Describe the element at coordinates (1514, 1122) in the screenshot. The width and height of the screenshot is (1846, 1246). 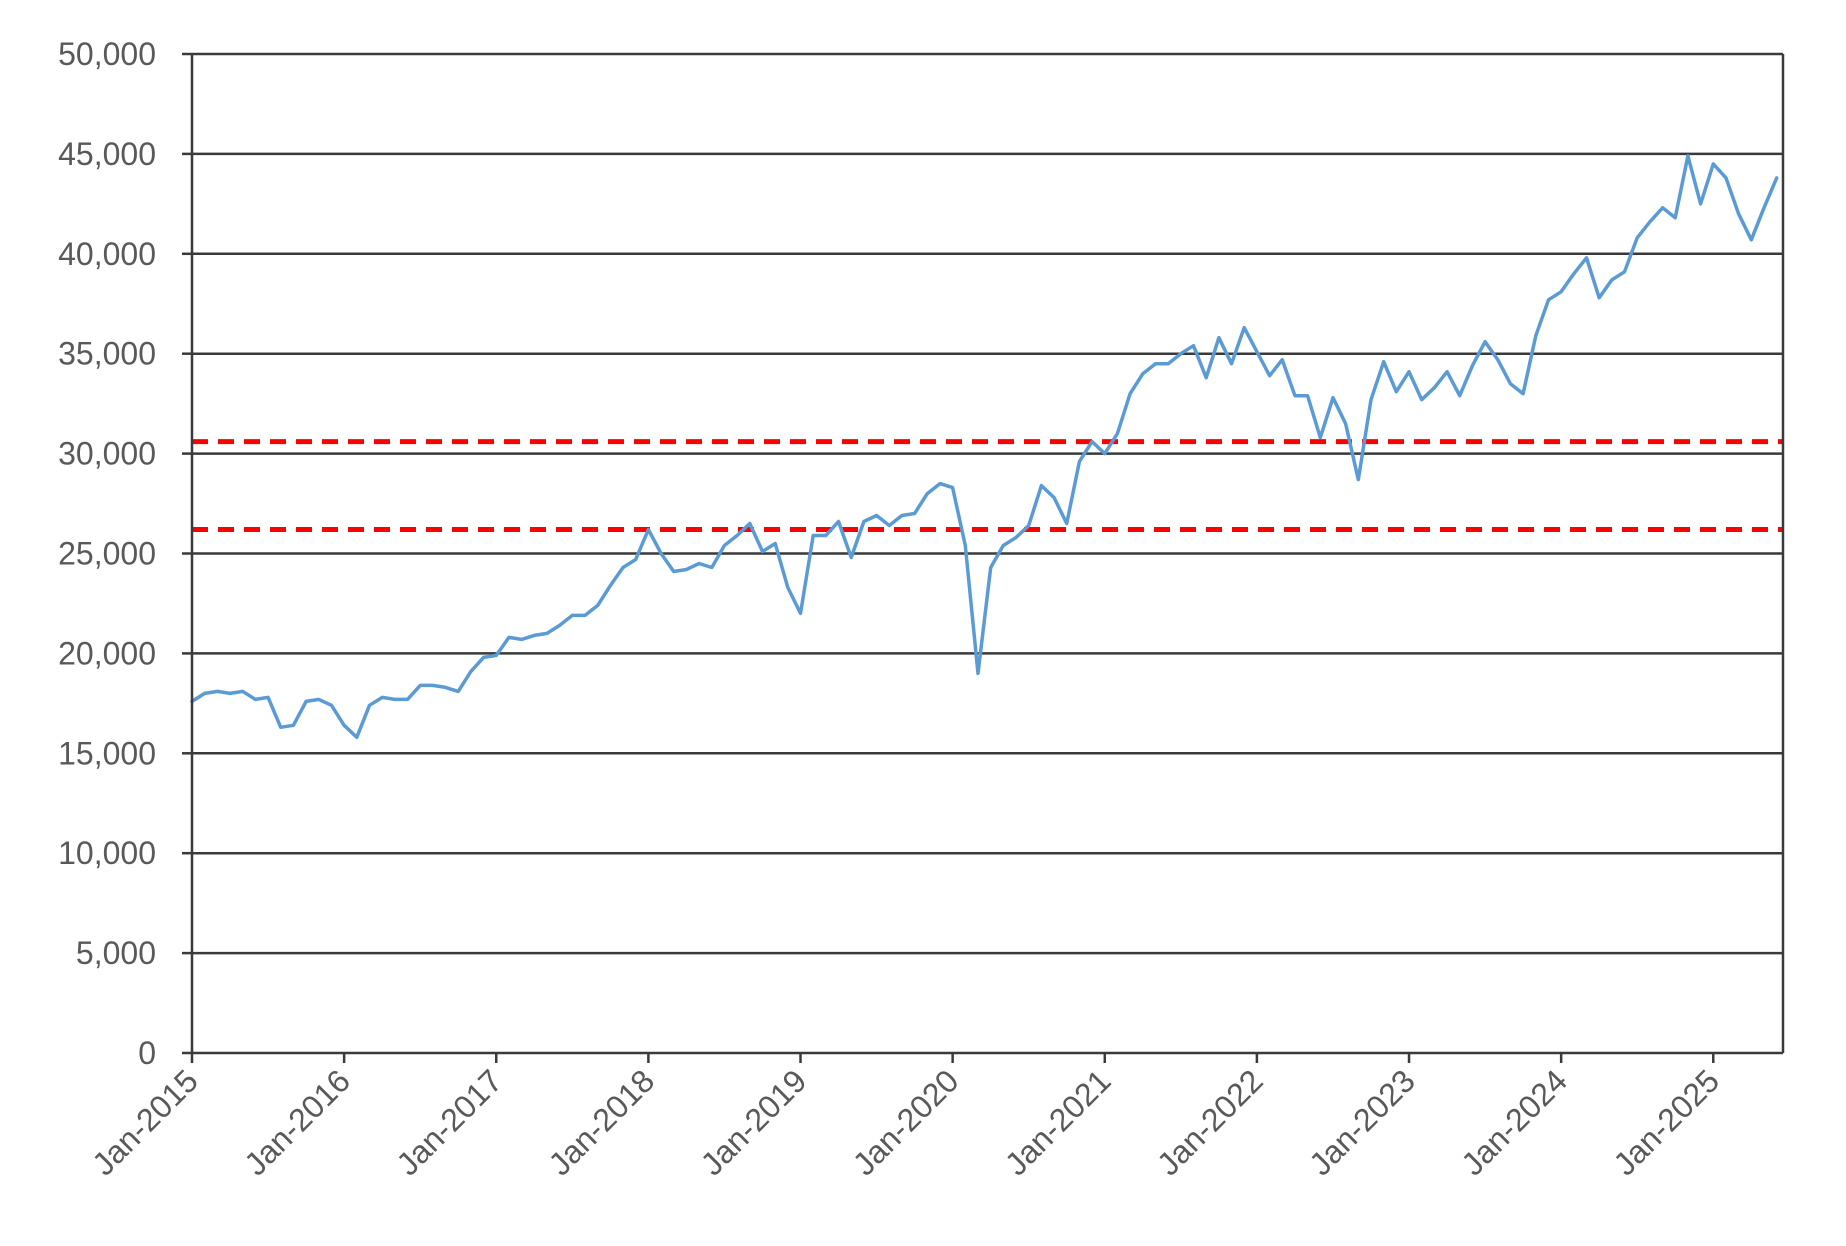
I see `x-tick-label: Jan-2024` at that location.